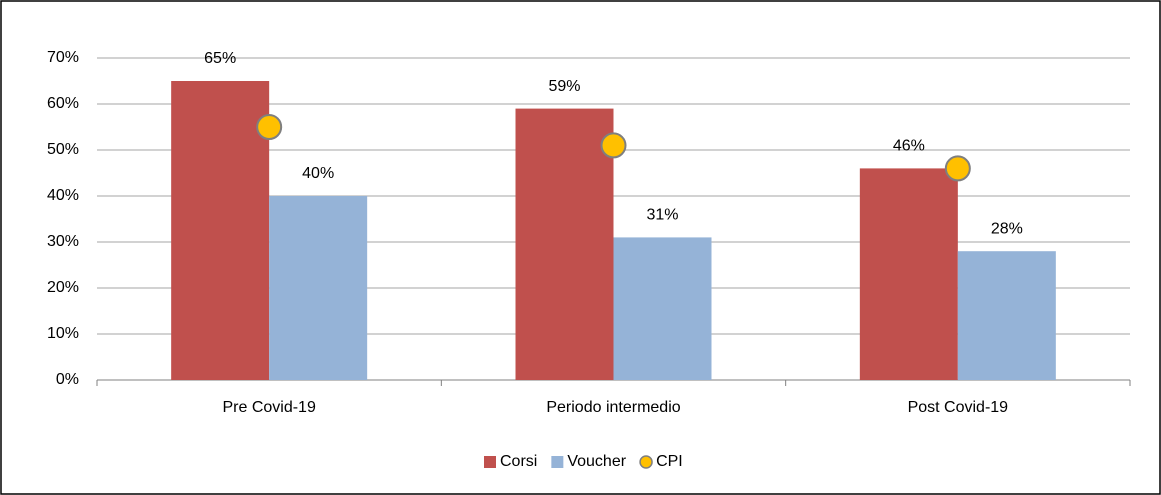 This screenshot has width=1161, height=495. What do you see at coordinates (909, 146) in the screenshot?
I see `data-label: 46%` at bounding box center [909, 146].